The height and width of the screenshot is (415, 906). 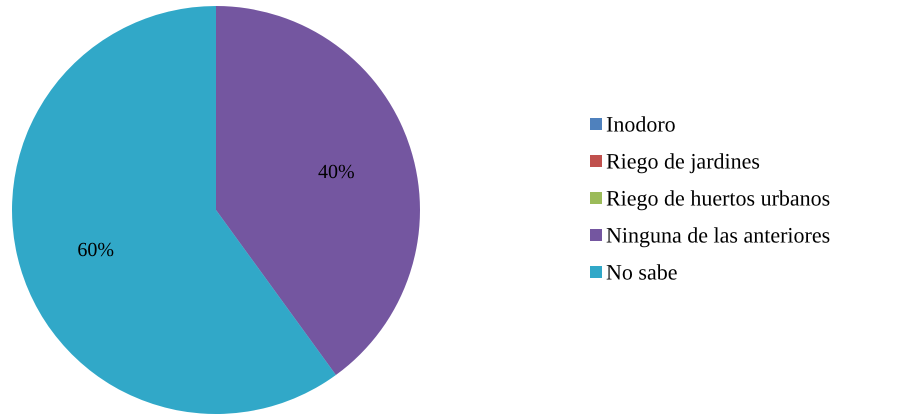 I want to click on legend-label: Riego de huertos urbanos, so click(x=718, y=198).